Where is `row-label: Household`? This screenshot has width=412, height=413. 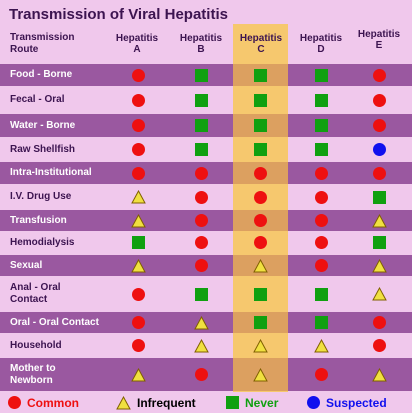 row-label: Household is located at coordinates (36, 345).